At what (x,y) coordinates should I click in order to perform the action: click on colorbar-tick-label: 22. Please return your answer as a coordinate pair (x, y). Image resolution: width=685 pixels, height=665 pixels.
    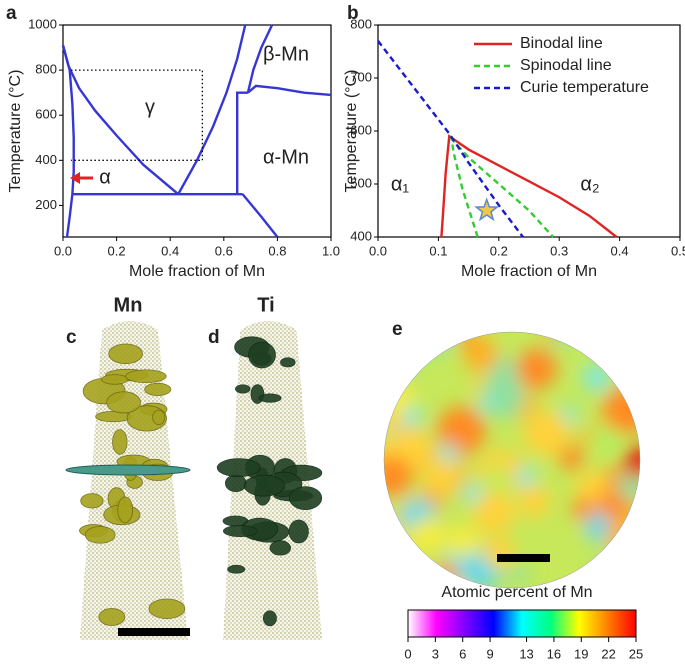
    Looking at the image, I should click on (608, 653).